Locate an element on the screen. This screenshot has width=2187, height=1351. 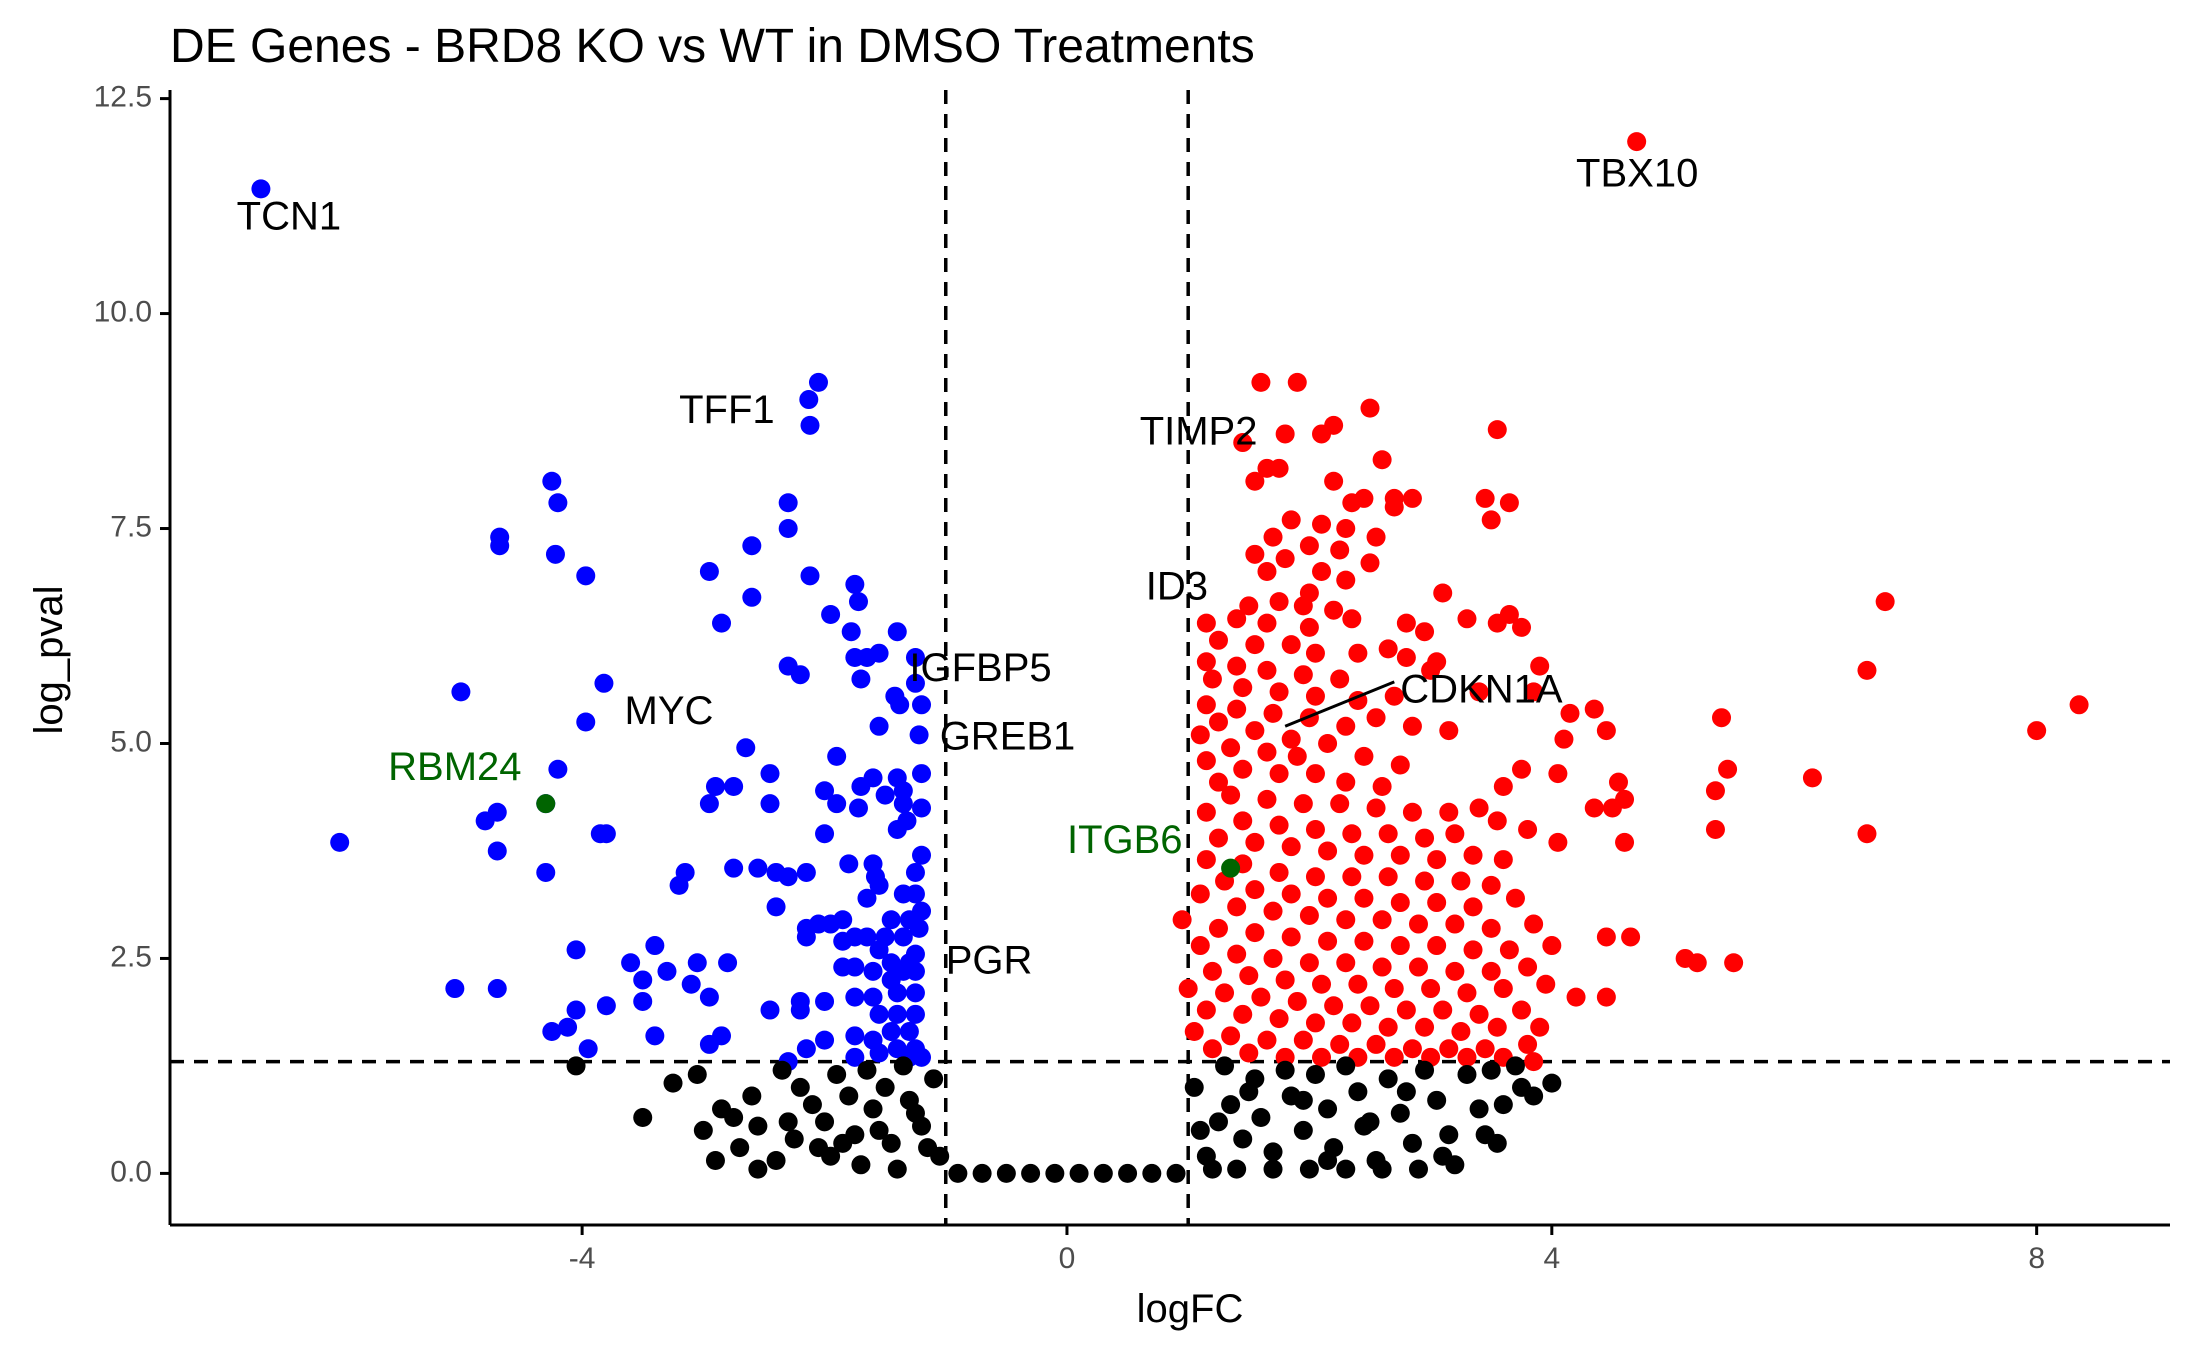
gene-label-igfbp5: IGFBP5 is located at coordinates (980, 668).